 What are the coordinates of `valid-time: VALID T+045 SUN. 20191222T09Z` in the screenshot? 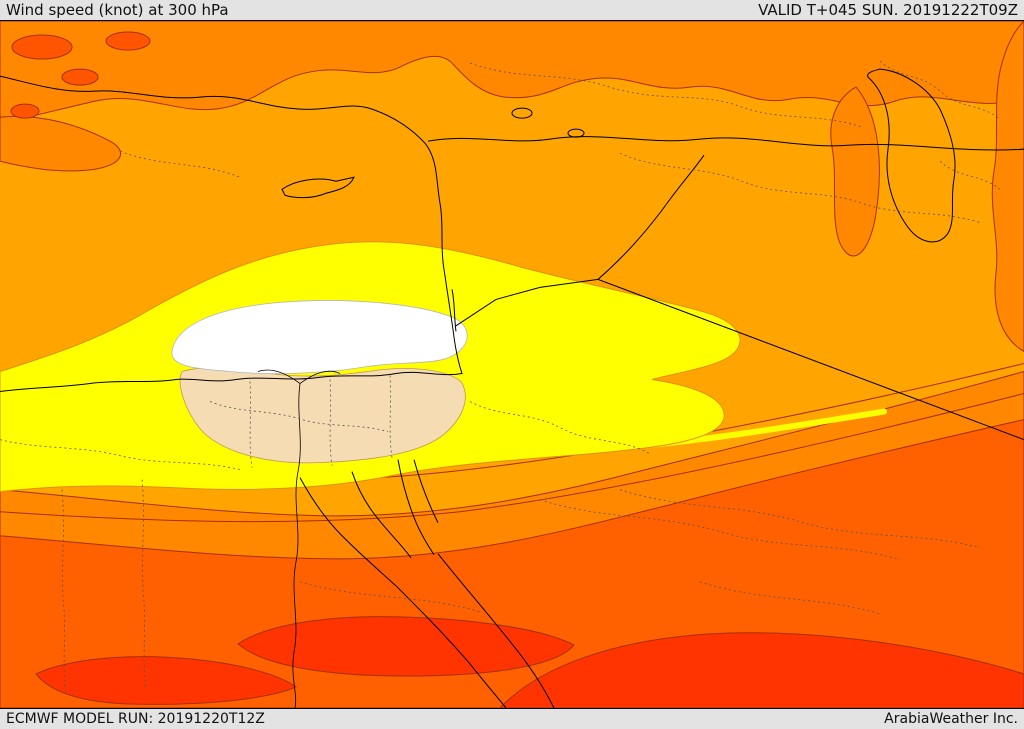 It's located at (888, 10).